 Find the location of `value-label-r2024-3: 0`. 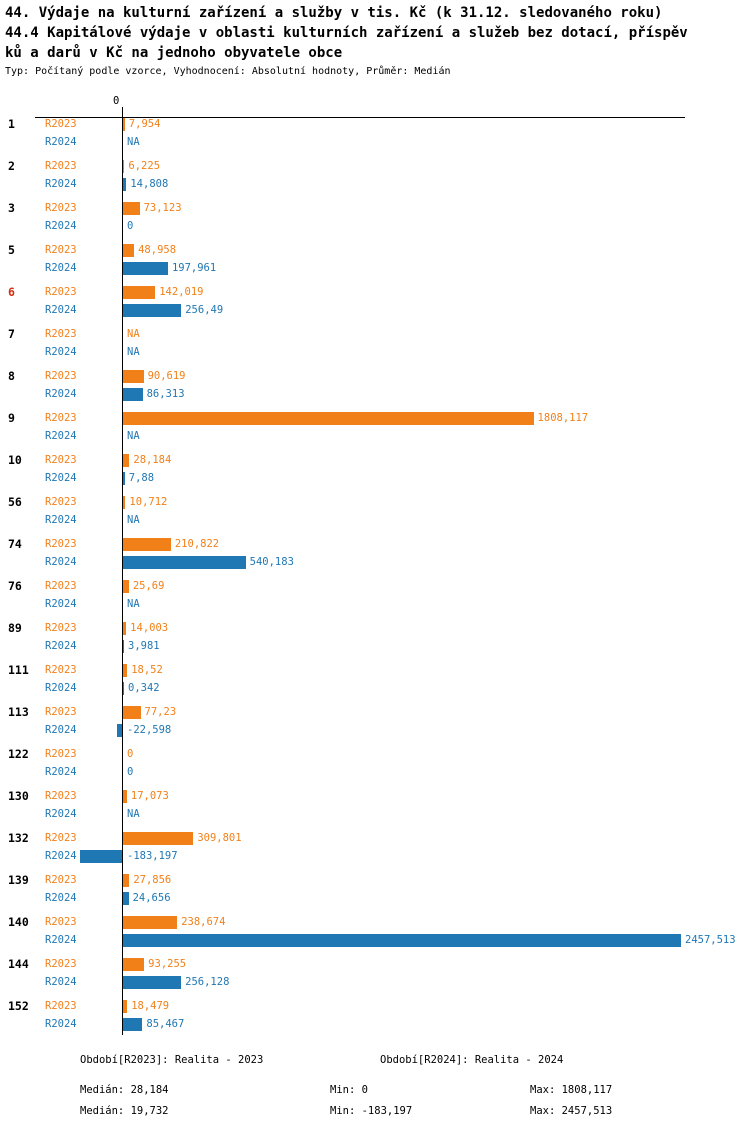

value-label-r2024-3: 0 is located at coordinates (130, 226).